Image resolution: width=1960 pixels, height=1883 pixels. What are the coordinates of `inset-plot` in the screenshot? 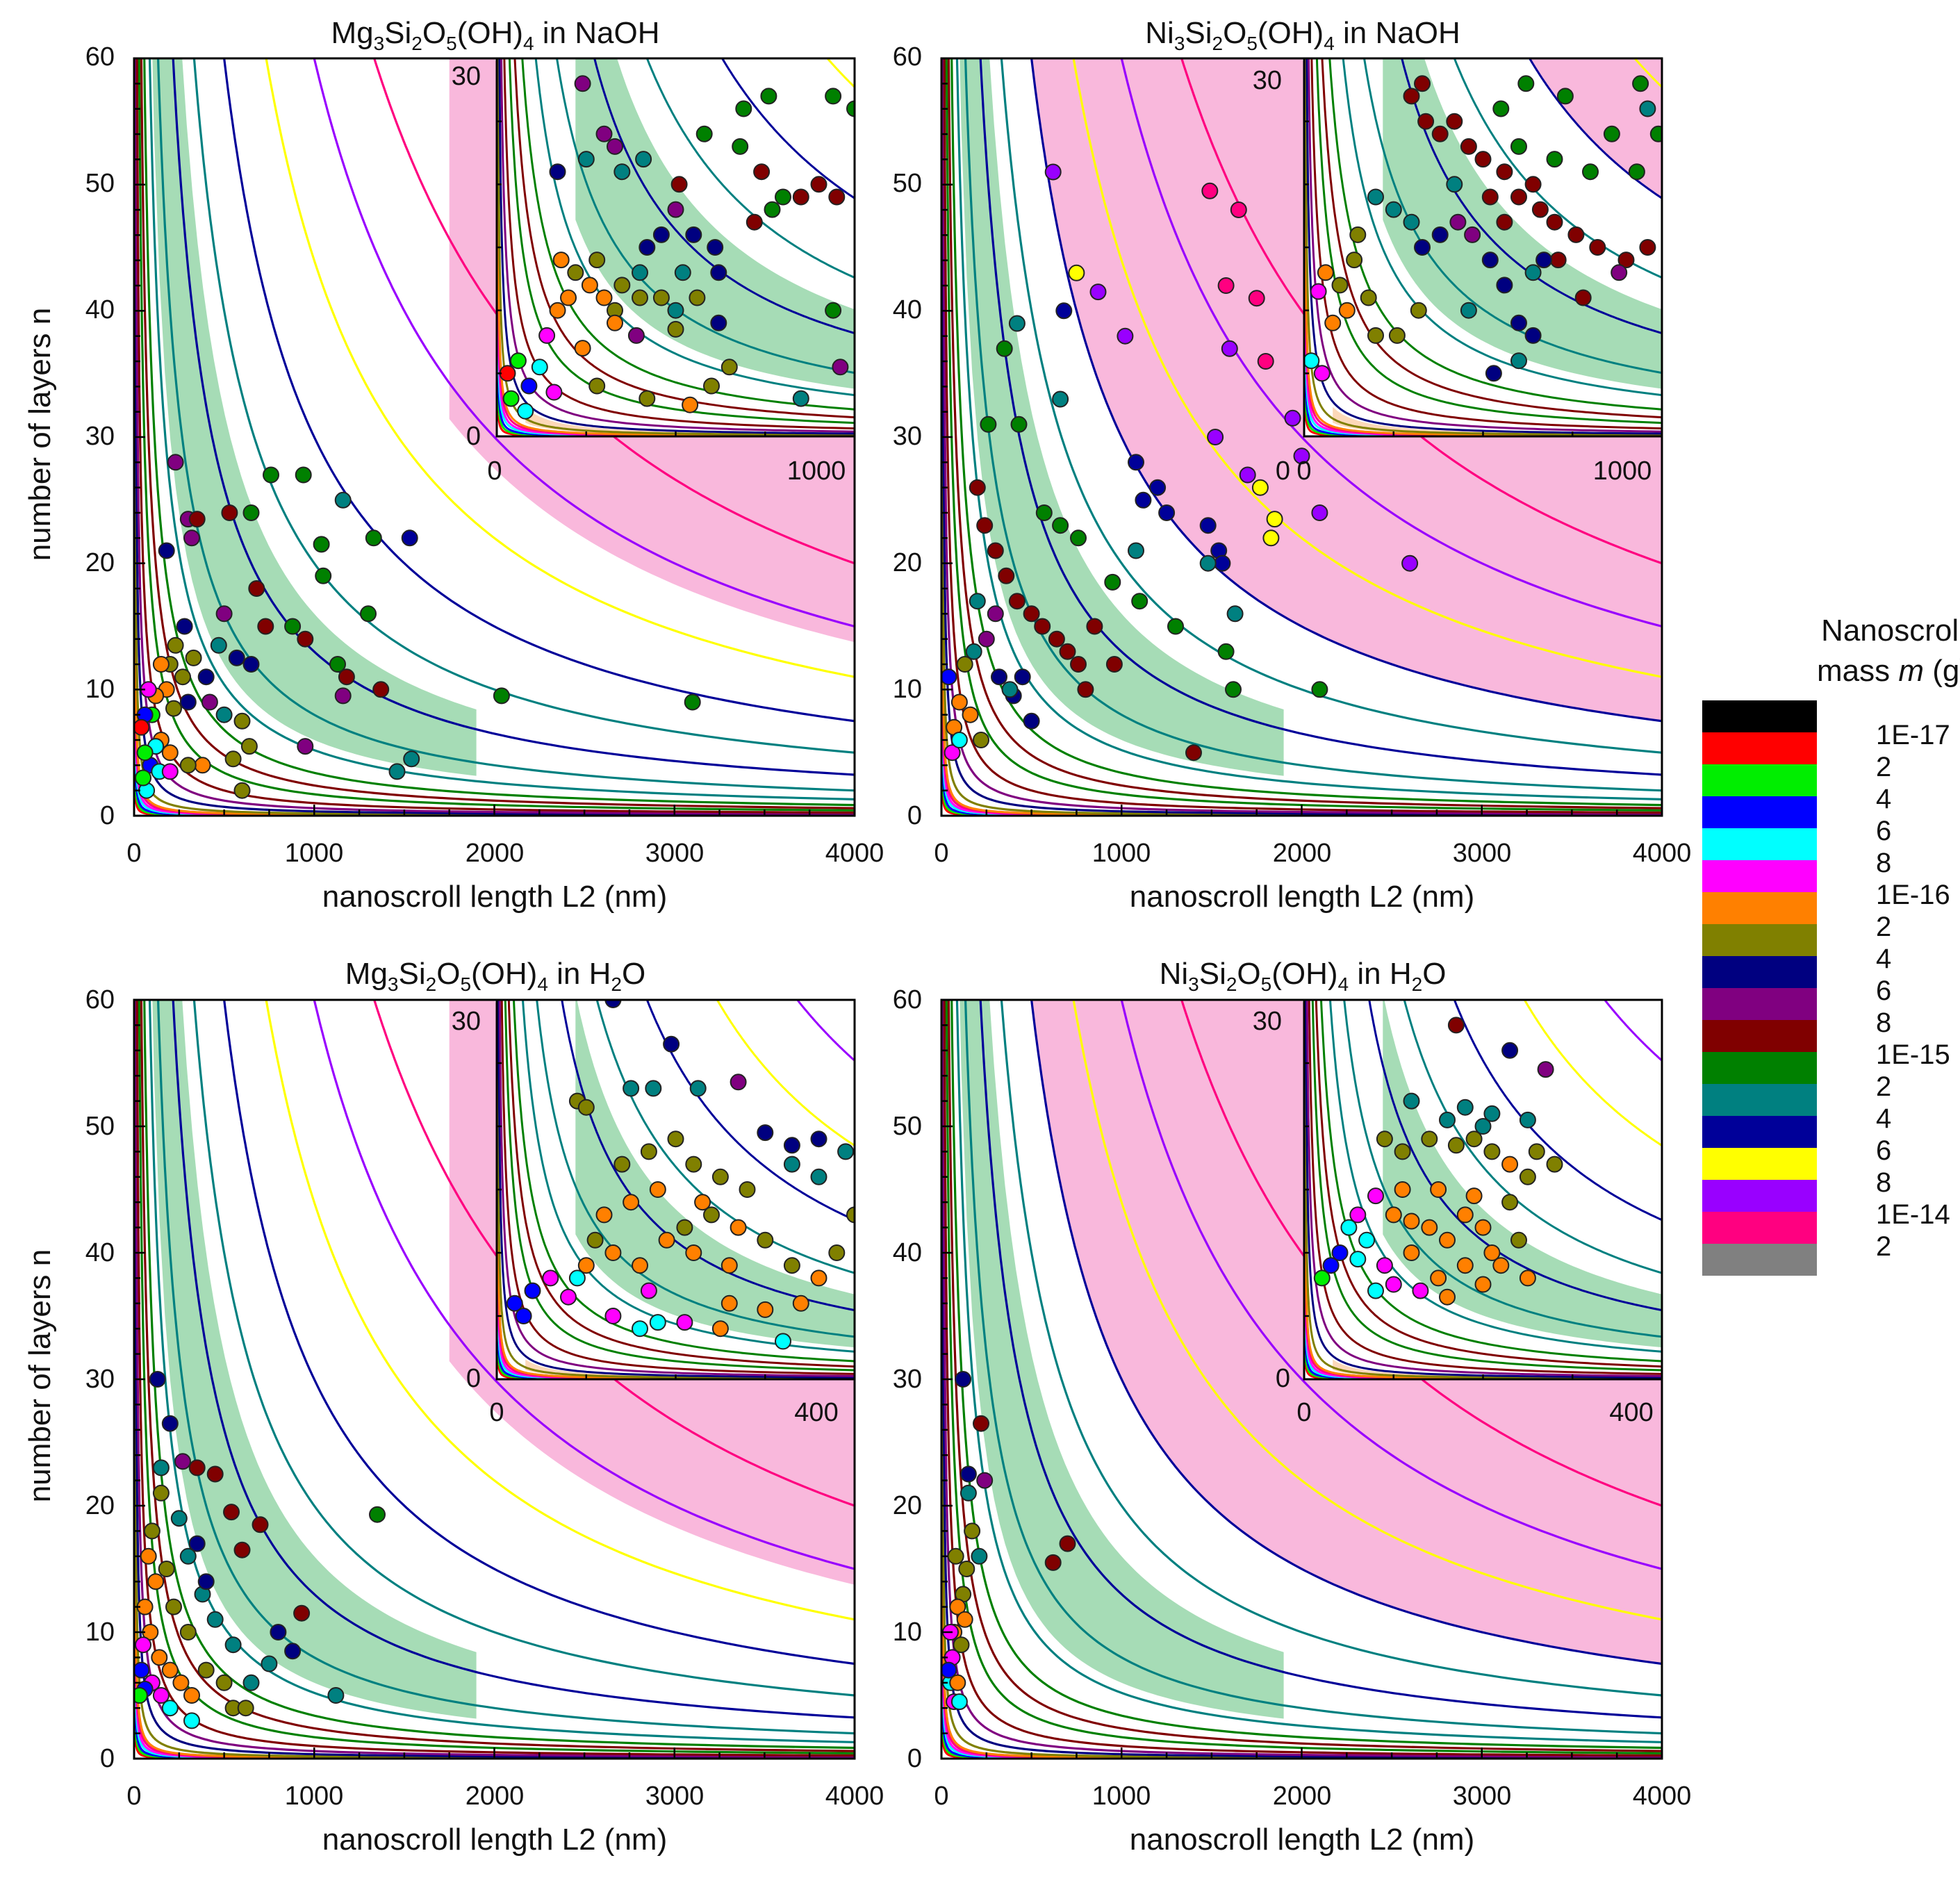 It's located at (675, 1189).